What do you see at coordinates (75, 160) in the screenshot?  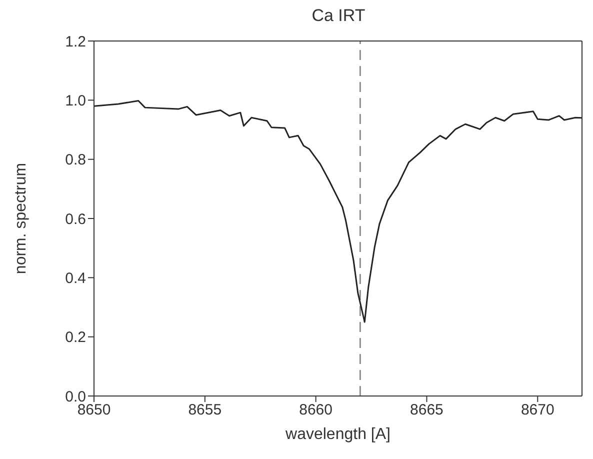 I see `y-tick-label: 0.8` at bounding box center [75, 160].